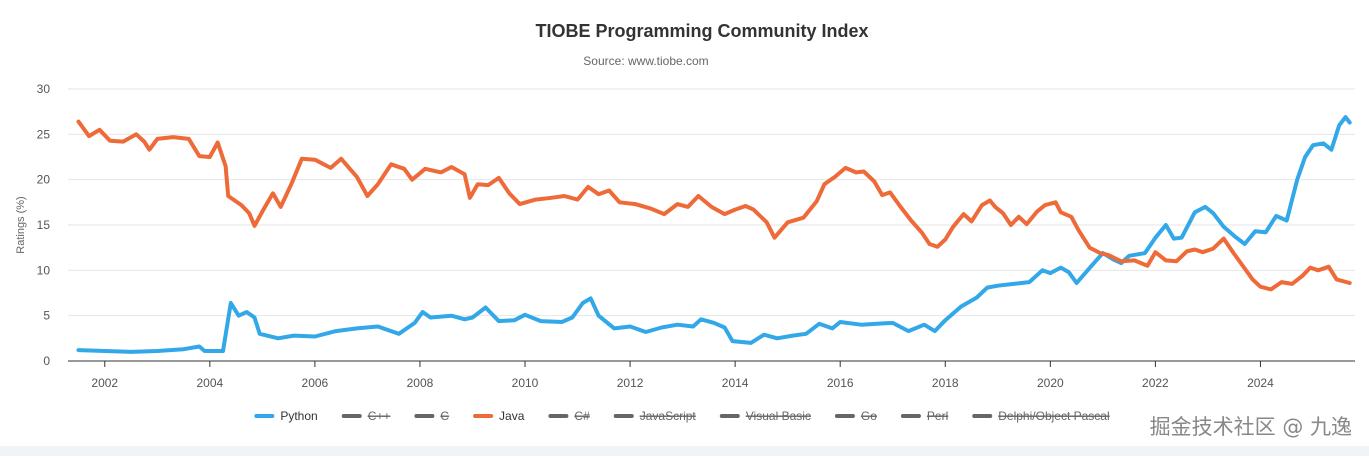 The width and height of the screenshot is (1369, 461). Describe the element at coordinates (46, 316) in the screenshot. I see `y-tick-label: 5` at that location.